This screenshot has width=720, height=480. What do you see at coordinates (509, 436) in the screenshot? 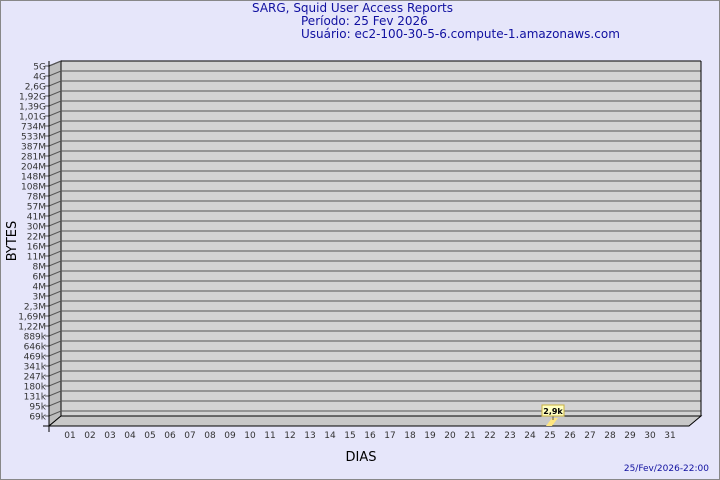
I see `x-tick-label: 23` at bounding box center [509, 436].